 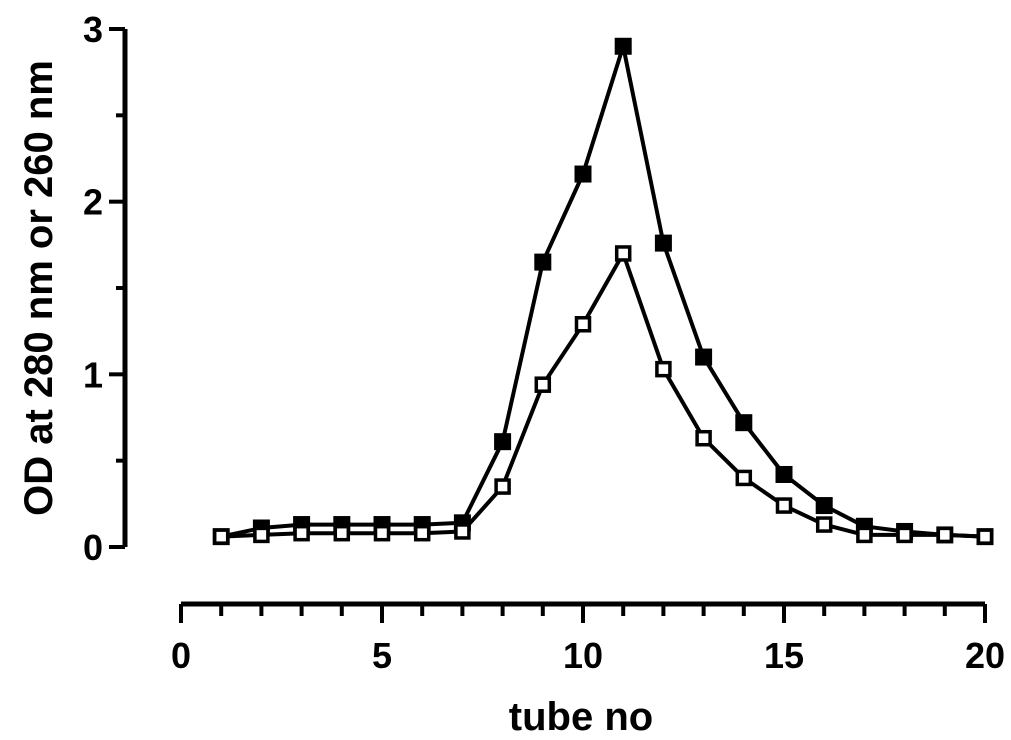 I want to click on y-axis: 0 1 2 3, so click(x=105, y=288).